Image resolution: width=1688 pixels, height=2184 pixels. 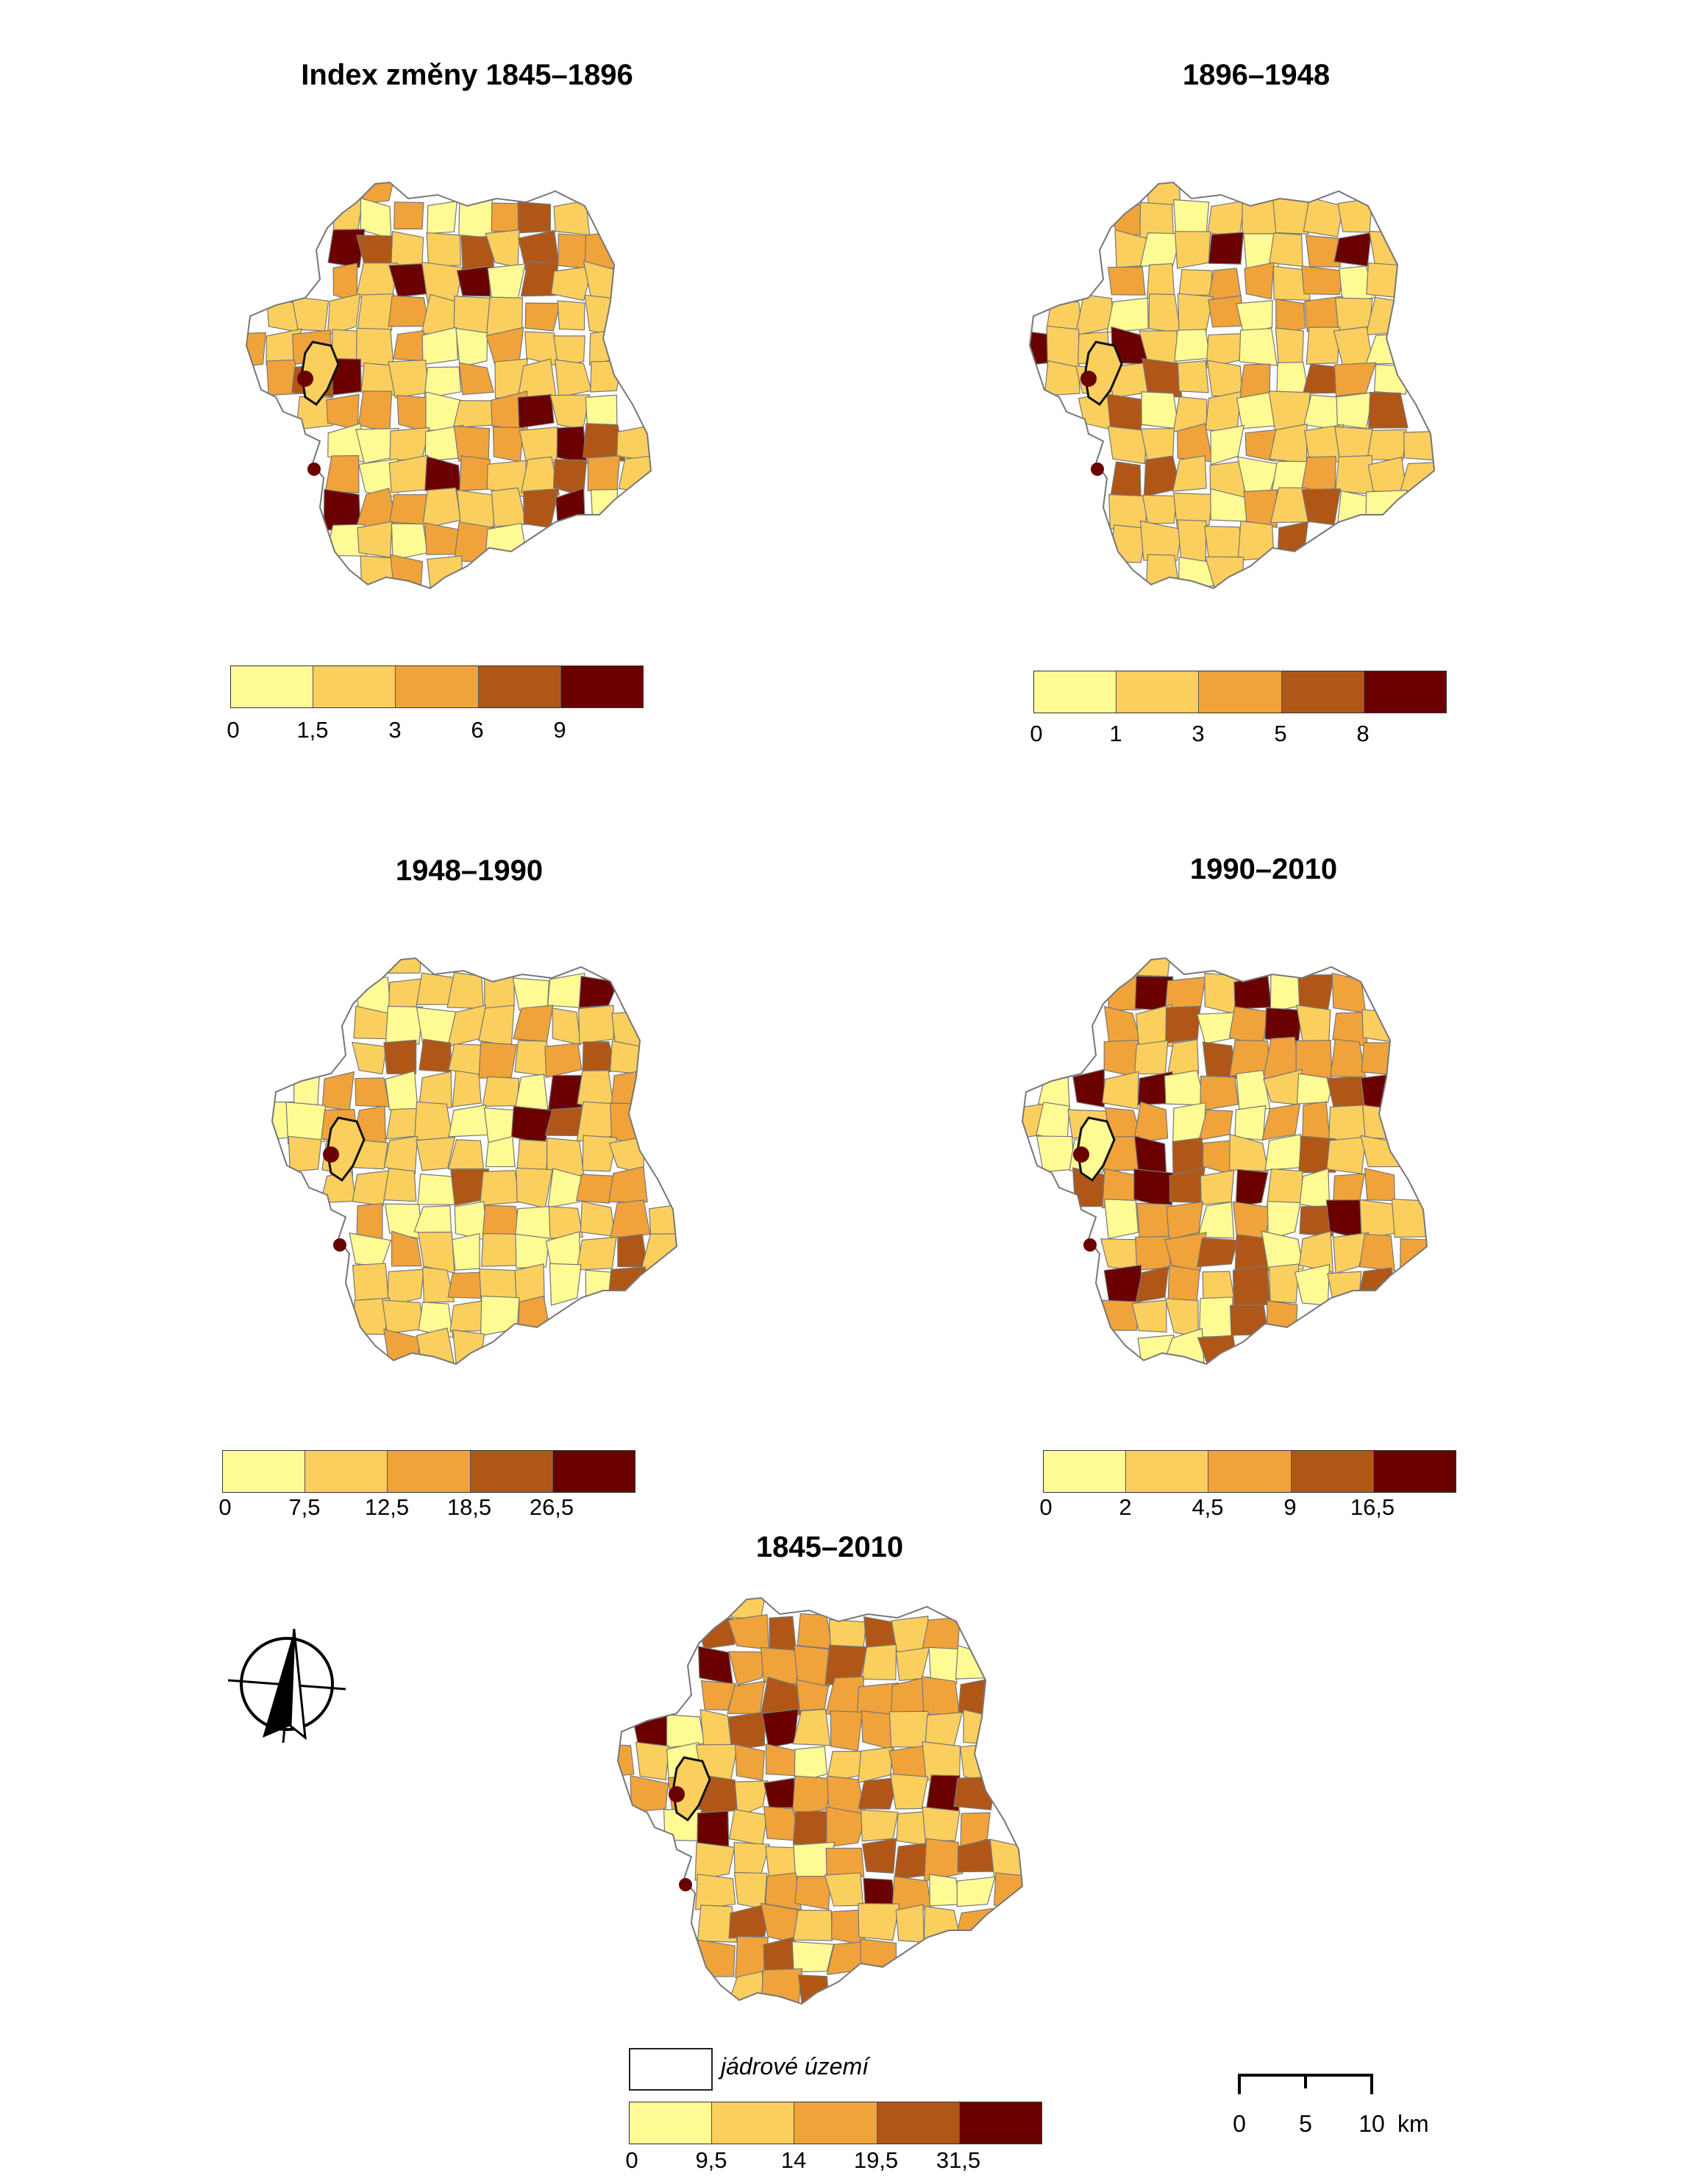 I want to click on core-territory, so click(x=320, y=373).